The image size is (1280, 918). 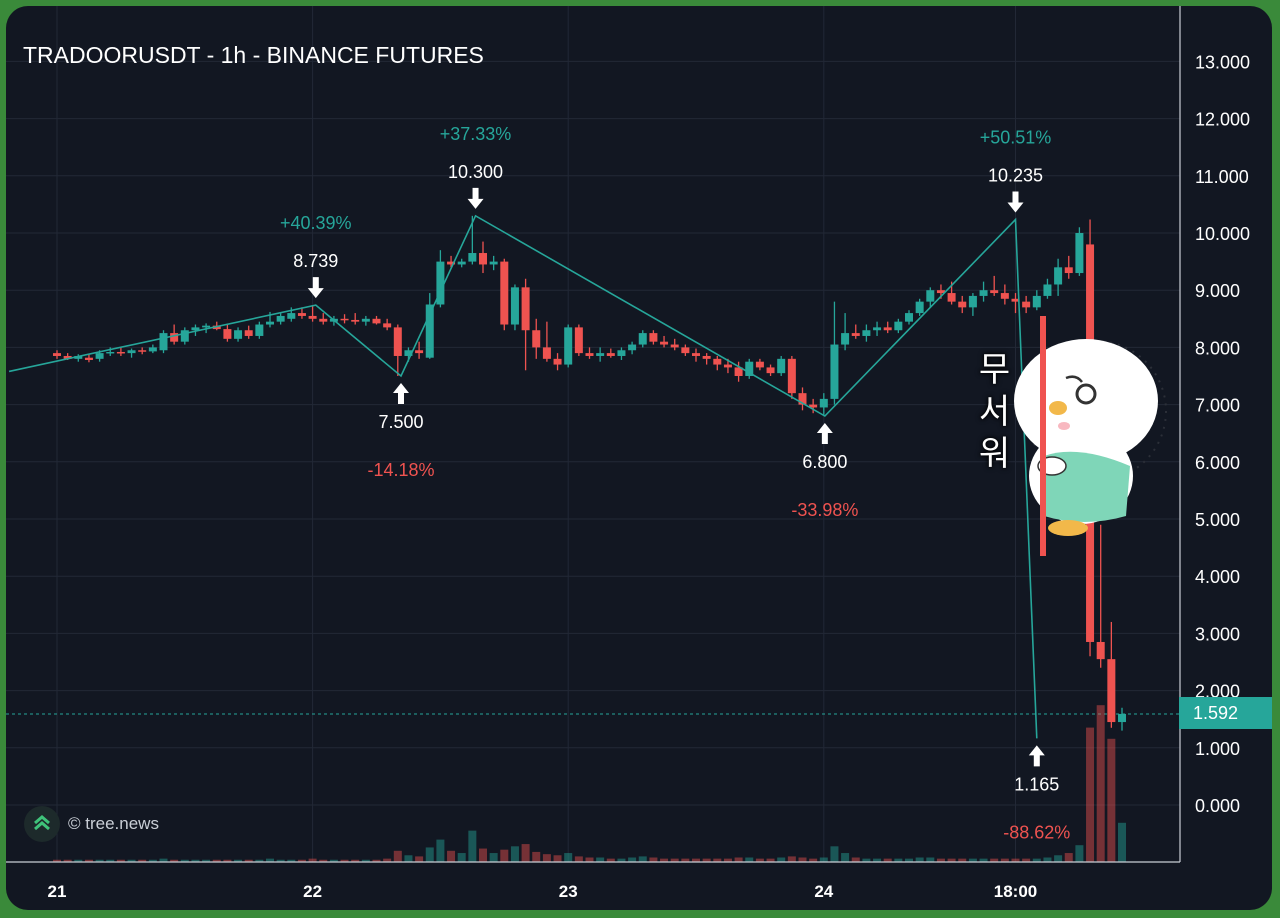 What do you see at coordinates (589, 783) in the screenshot?
I see `volume-bars` at bounding box center [589, 783].